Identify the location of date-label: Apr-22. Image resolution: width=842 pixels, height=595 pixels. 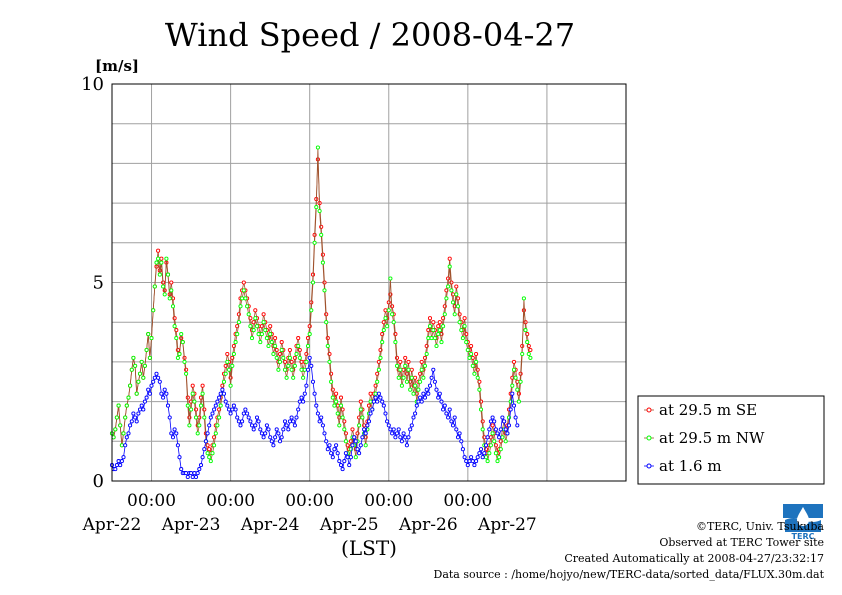
(112, 525).